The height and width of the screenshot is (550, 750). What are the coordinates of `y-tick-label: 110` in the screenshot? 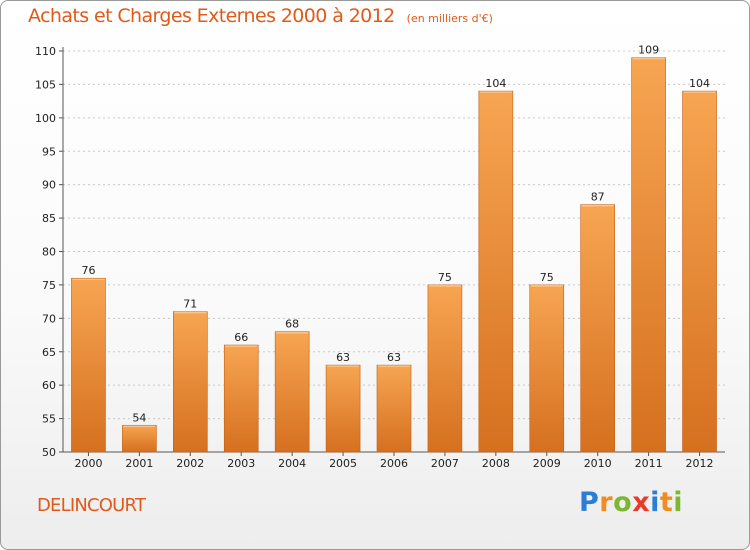 It's located at (45, 51).